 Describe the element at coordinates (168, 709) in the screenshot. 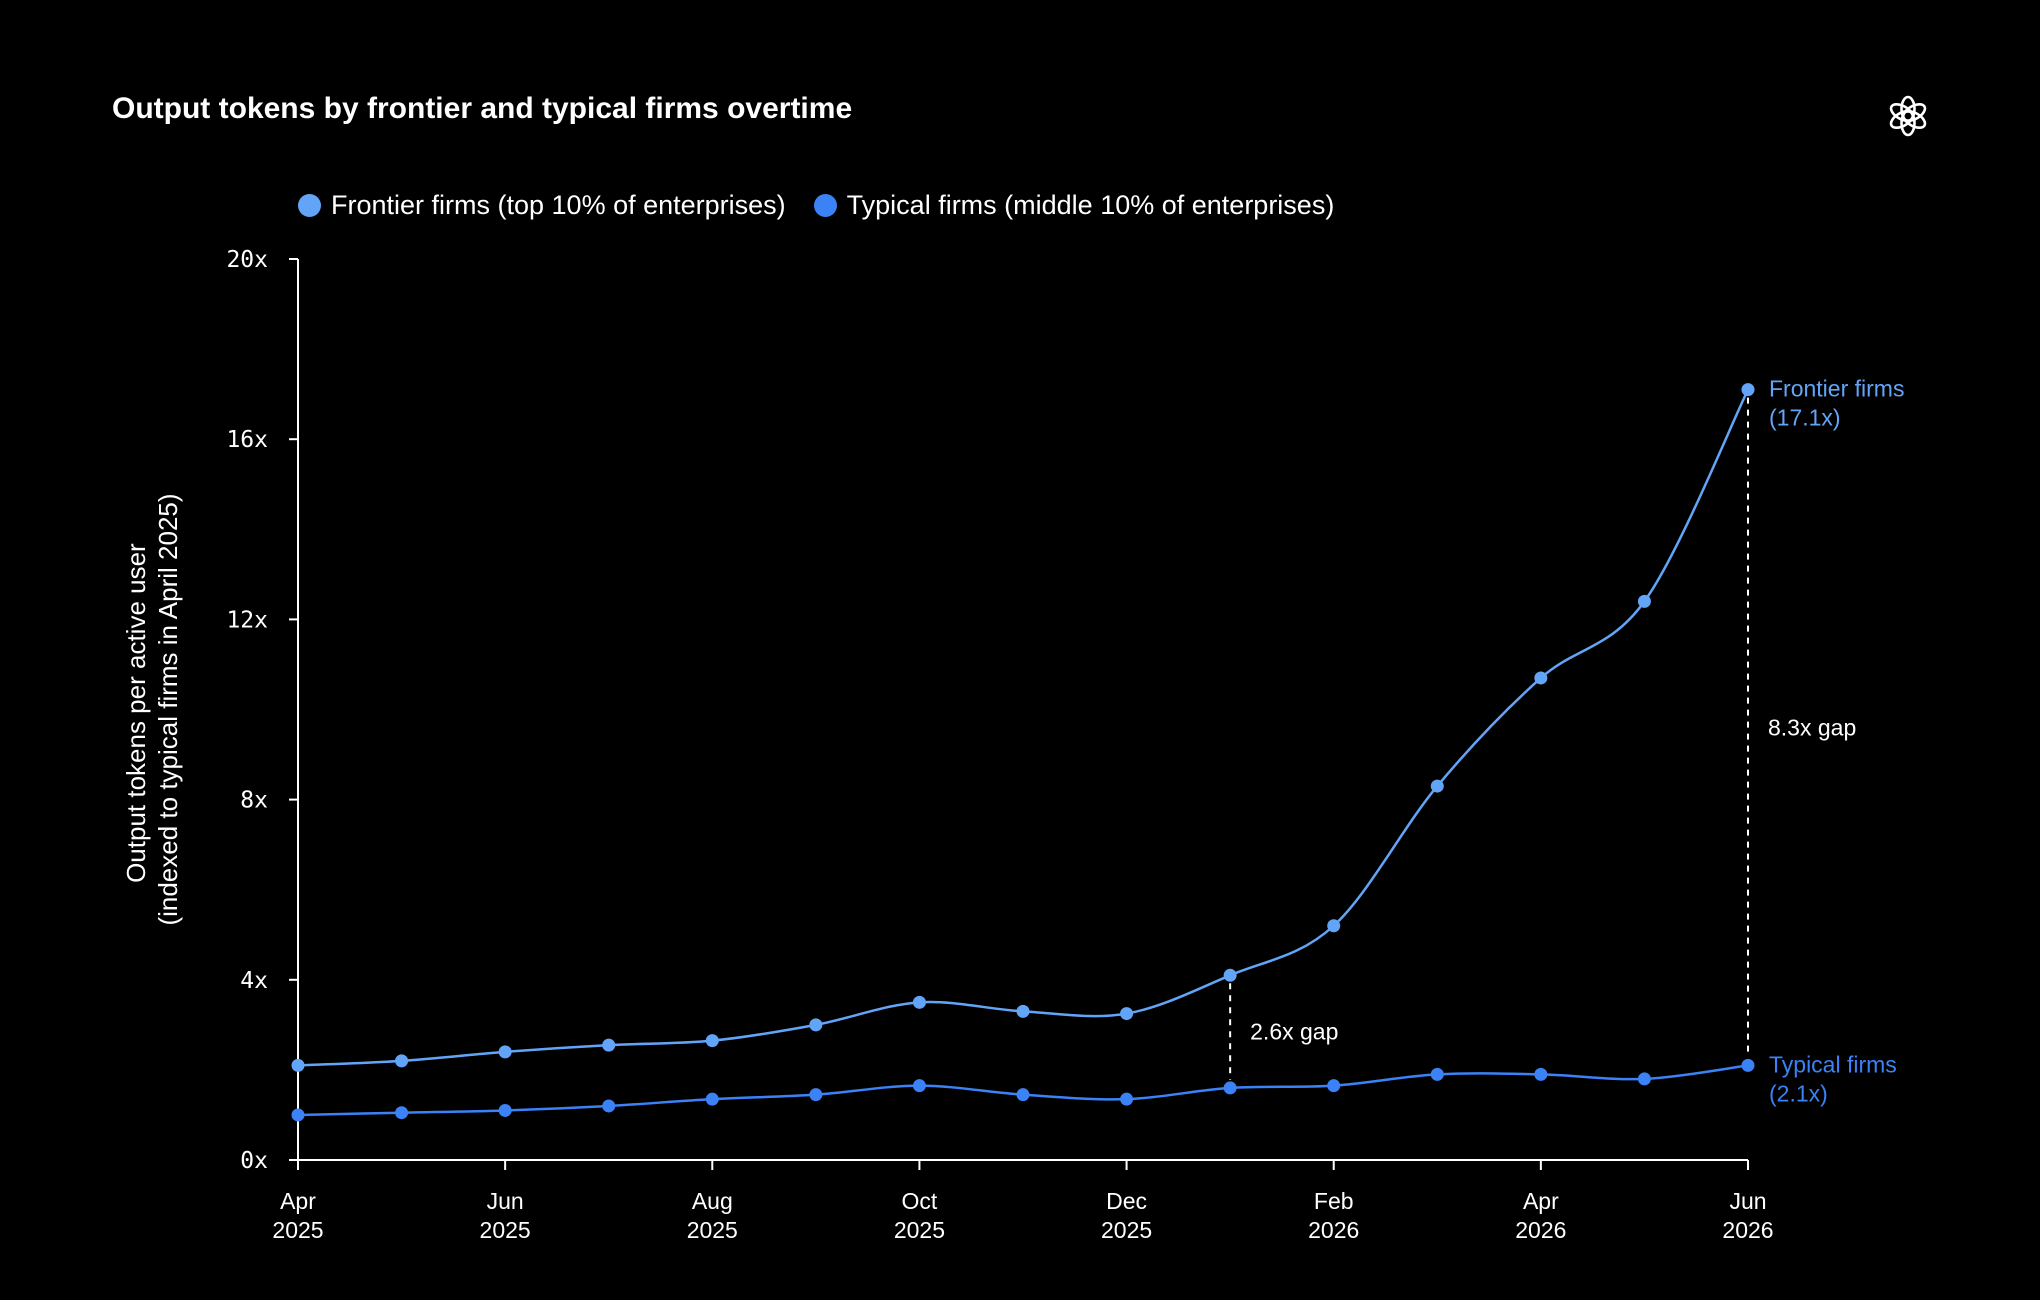

I see `y-axis-label-line-2: (indexed to typical firms in April 2025)` at that location.